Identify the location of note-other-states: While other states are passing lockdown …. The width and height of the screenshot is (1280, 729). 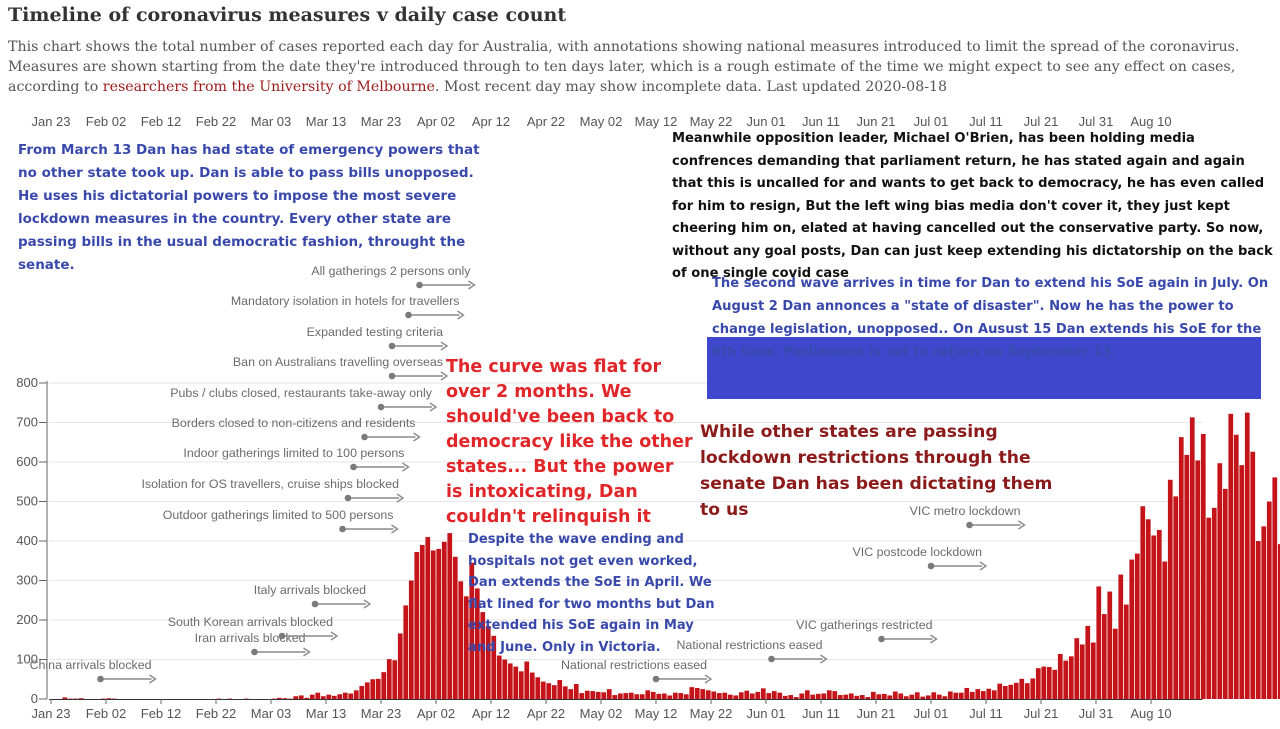
(876, 471).